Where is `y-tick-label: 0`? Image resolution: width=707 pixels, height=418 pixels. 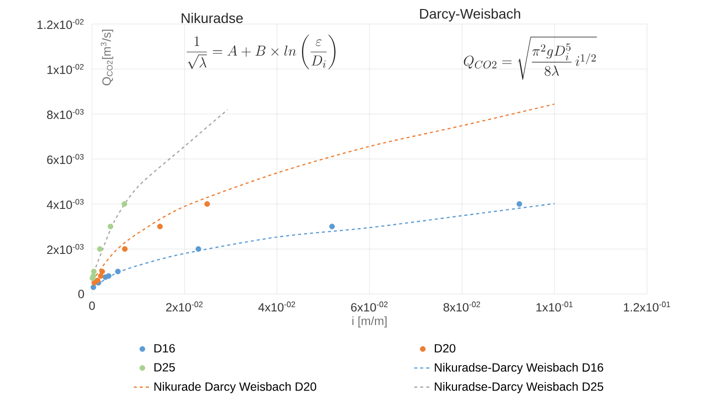 y-tick-label: 0 is located at coordinates (81, 294).